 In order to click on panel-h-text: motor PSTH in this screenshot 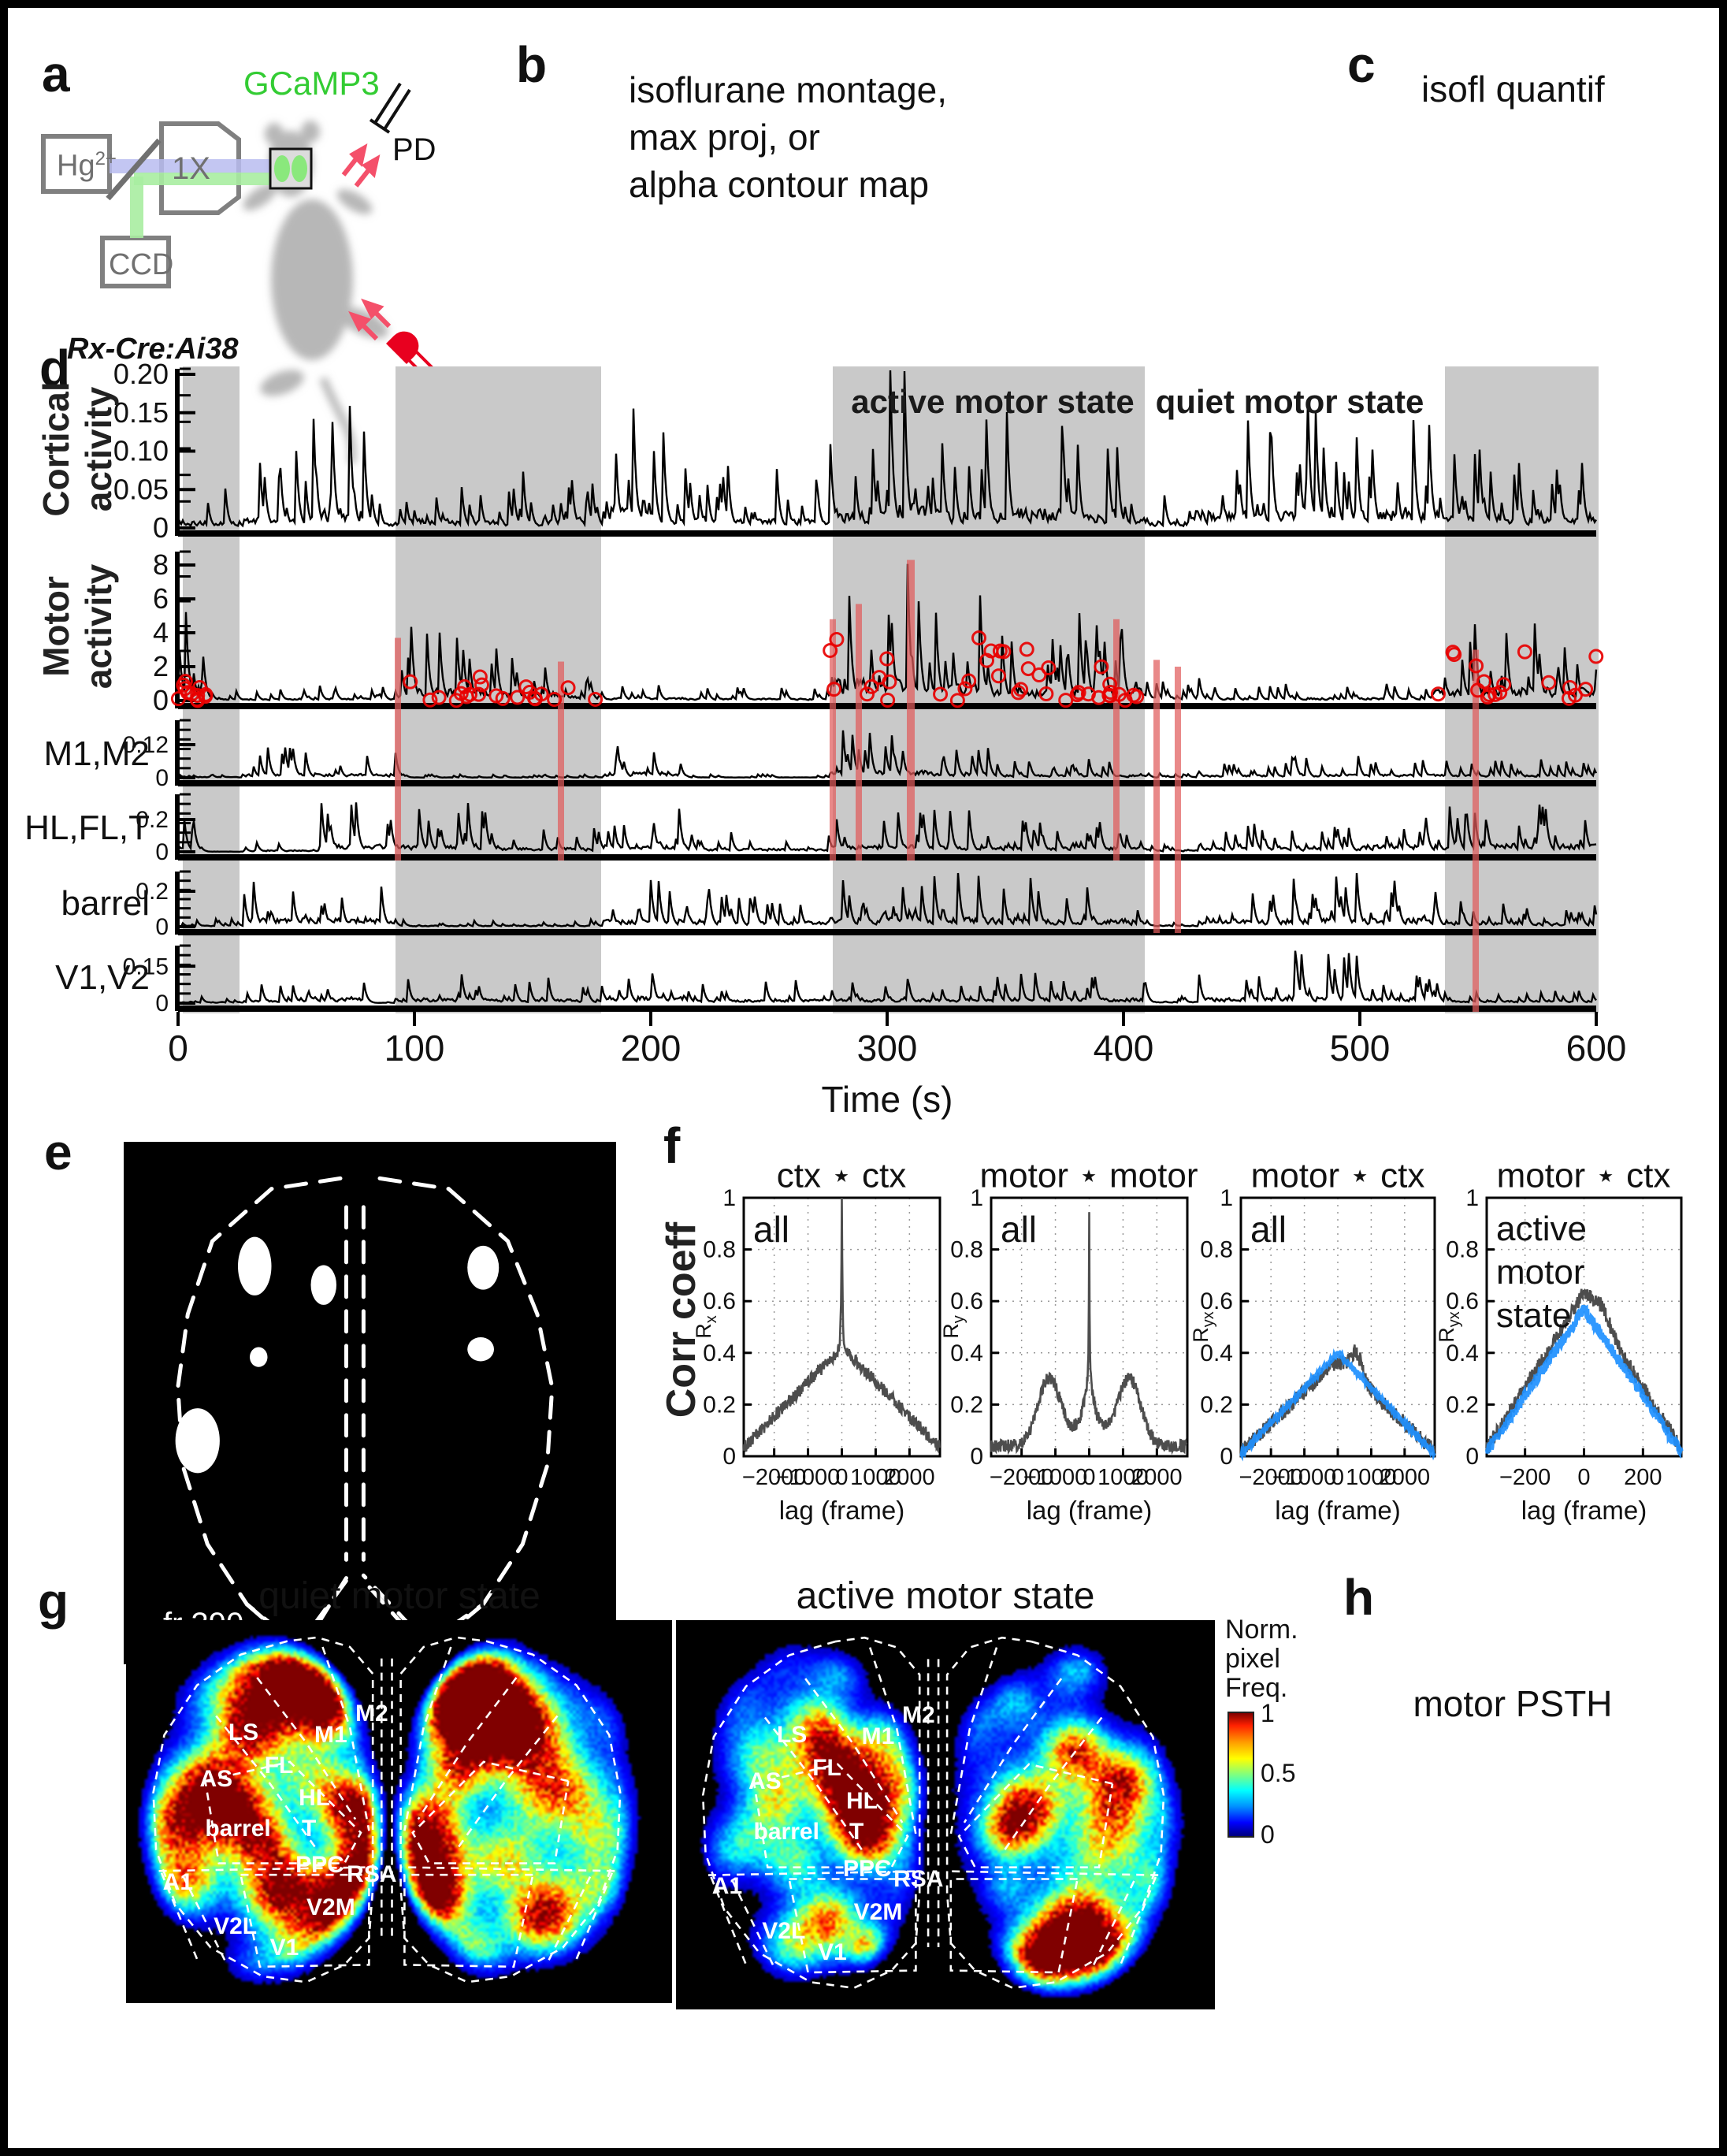, I will do `click(1513, 1703)`.